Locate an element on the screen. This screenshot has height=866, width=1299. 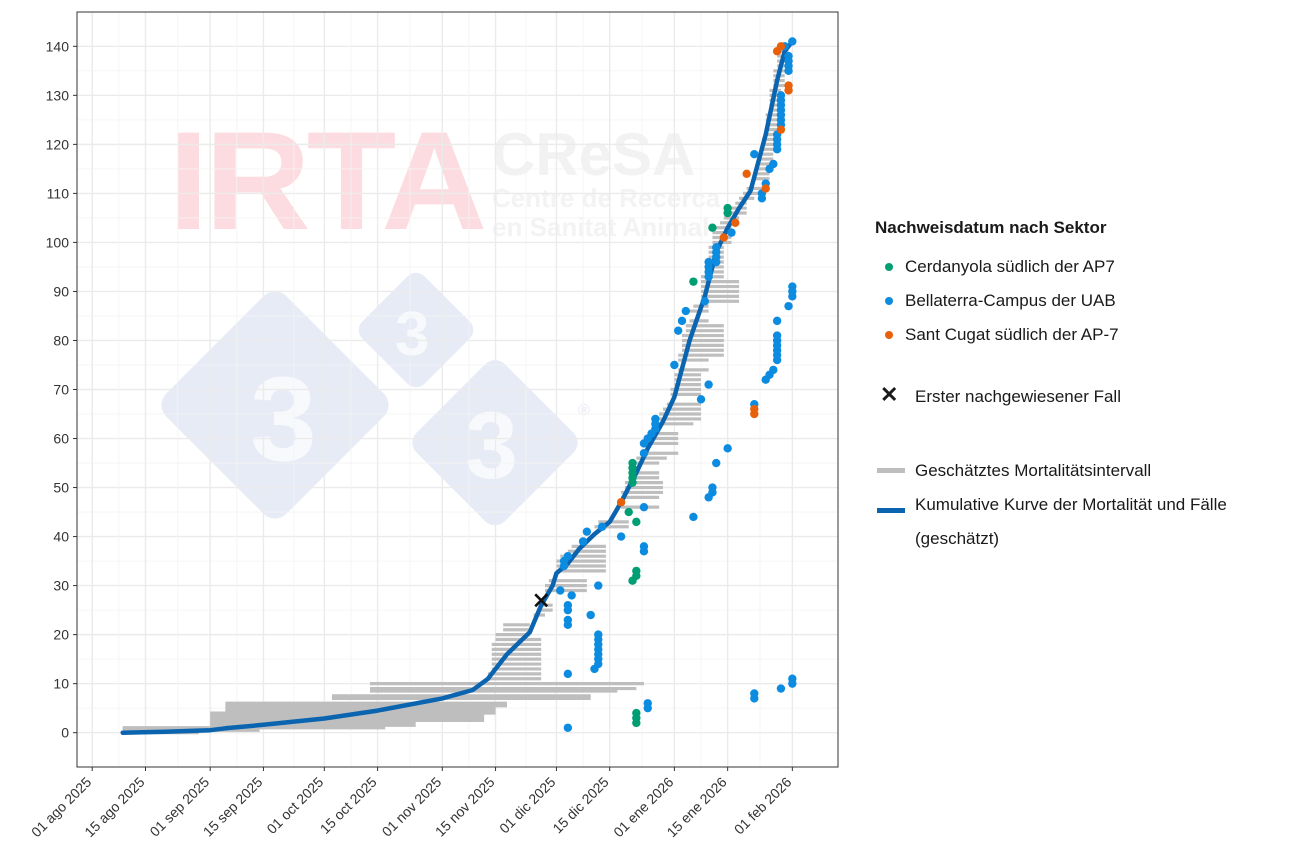
y-tick-label: 140 is located at coordinates (58, 46).